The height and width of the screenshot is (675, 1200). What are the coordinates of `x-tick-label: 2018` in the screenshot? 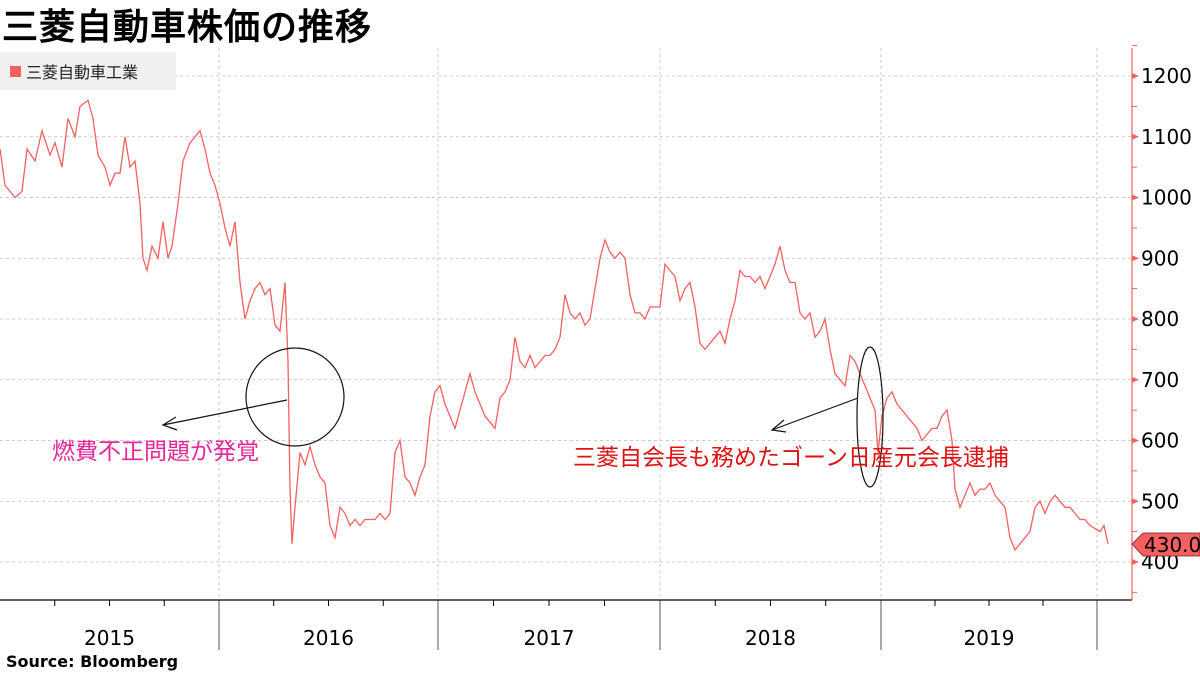 It's located at (770, 638).